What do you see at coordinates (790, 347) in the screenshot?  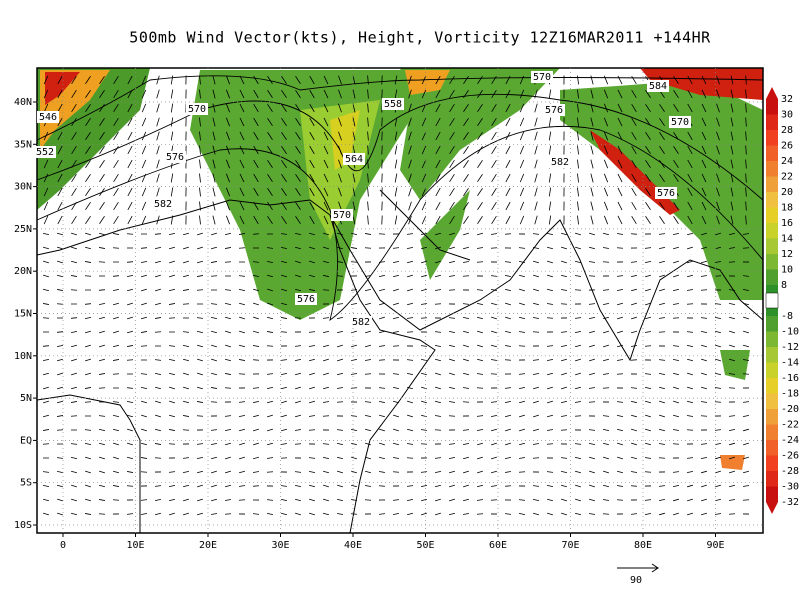 I see `colorbar-label: -12` at bounding box center [790, 347].